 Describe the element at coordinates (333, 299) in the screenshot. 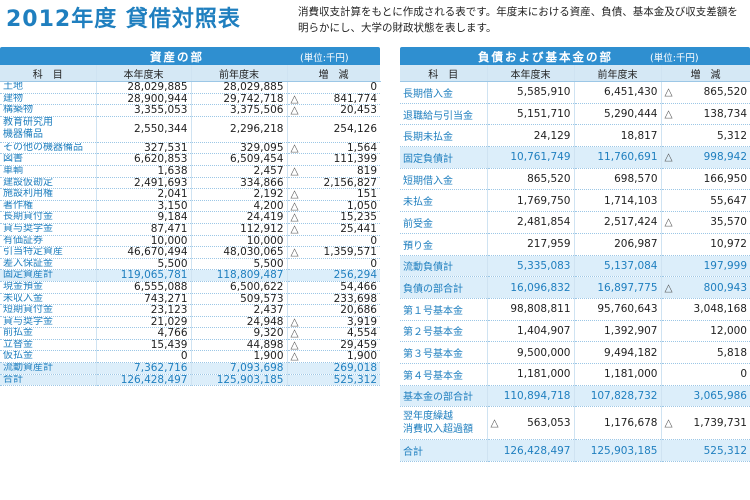

I see `change-value: 233,698` at that location.